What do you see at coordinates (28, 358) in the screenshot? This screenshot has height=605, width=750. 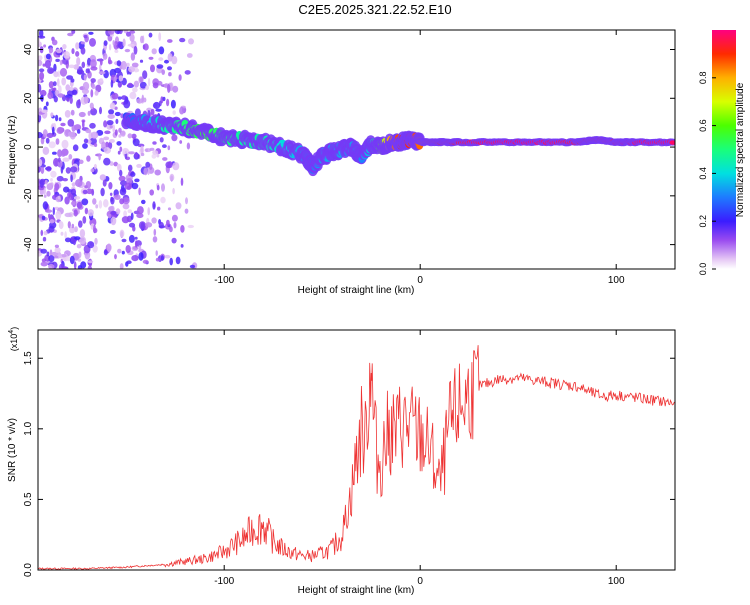 I see `y-tick-label: 1.5` at bounding box center [28, 358].